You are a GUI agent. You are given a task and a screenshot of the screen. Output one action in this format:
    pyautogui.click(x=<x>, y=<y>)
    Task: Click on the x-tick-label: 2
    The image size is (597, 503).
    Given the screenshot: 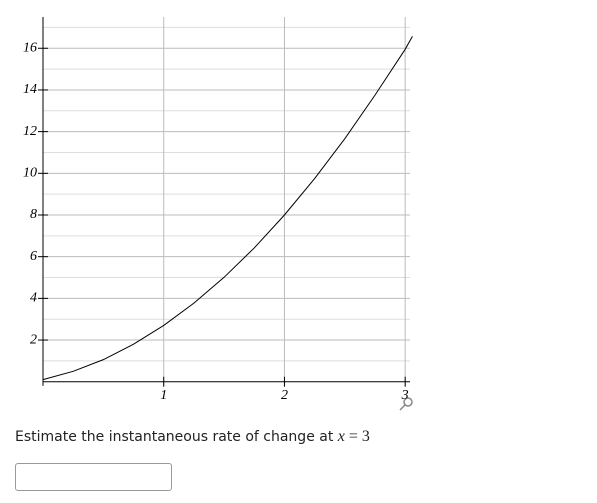 What is the action you would take?
    pyautogui.click(x=284, y=395)
    